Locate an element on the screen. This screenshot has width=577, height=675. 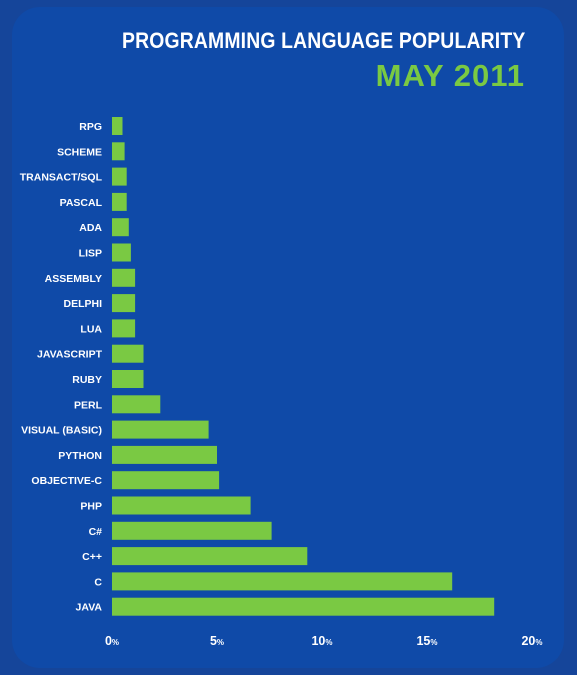
bar-lua is located at coordinates (124, 328).